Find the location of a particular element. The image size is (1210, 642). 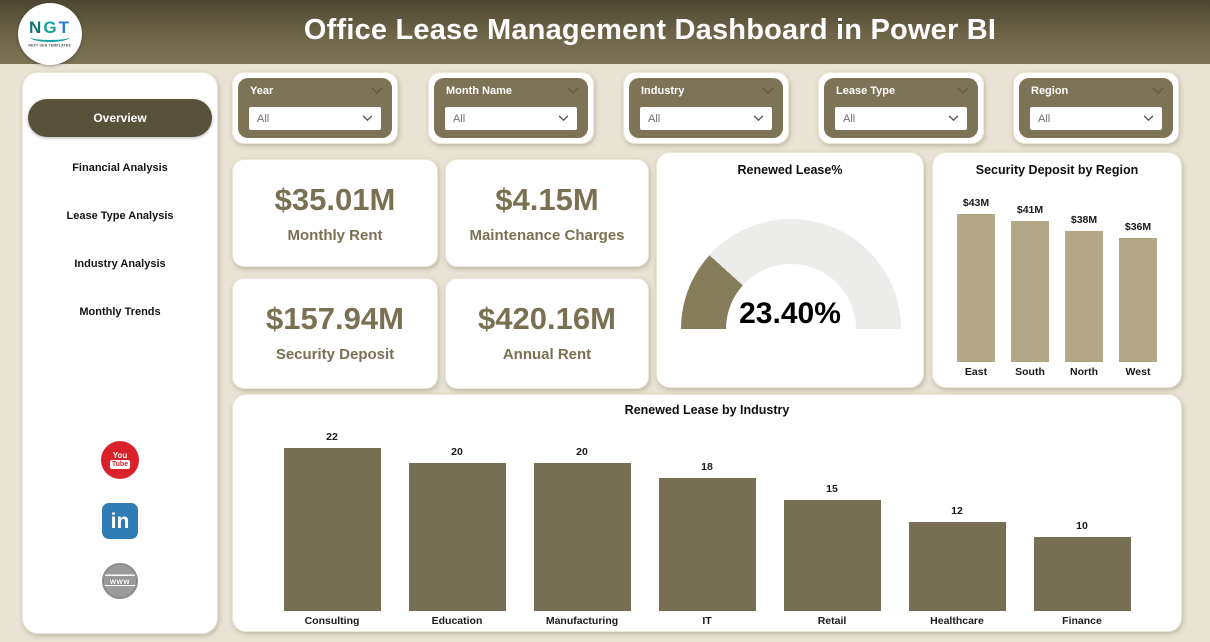

filter-year-dropdown: All is located at coordinates (315, 118).